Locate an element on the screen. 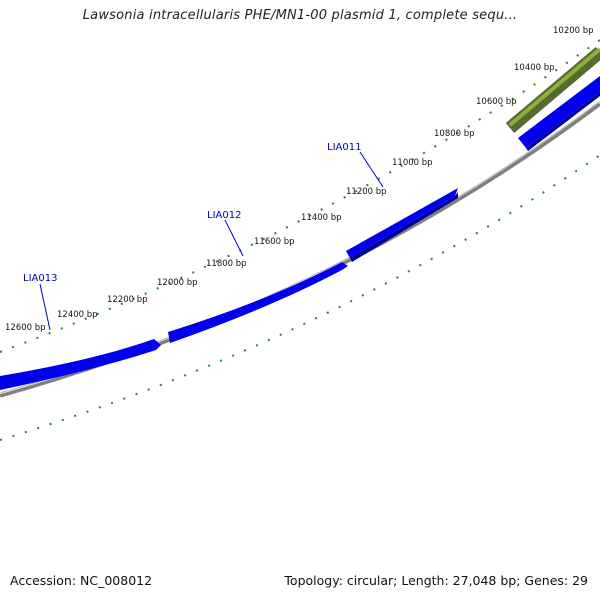 Image resolution: width=600 pixels, height=600 pixels. tick-label: 10400 bp is located at coordinates (534, 68).